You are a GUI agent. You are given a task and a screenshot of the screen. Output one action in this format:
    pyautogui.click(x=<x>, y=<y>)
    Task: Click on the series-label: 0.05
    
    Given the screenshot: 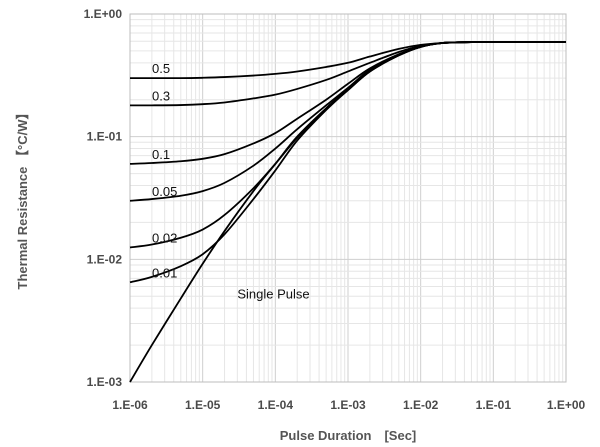 What is the action you would take?
    pyautogui.click(x=164, y=191)
    